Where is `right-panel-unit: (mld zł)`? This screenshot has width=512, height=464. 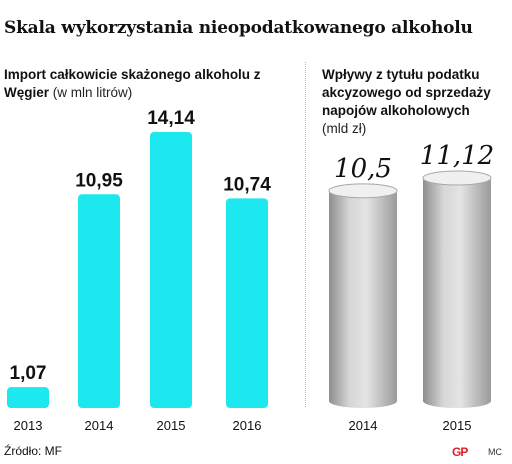
right-panel-unit: (mld zł) is located at coordinates (344, 128).